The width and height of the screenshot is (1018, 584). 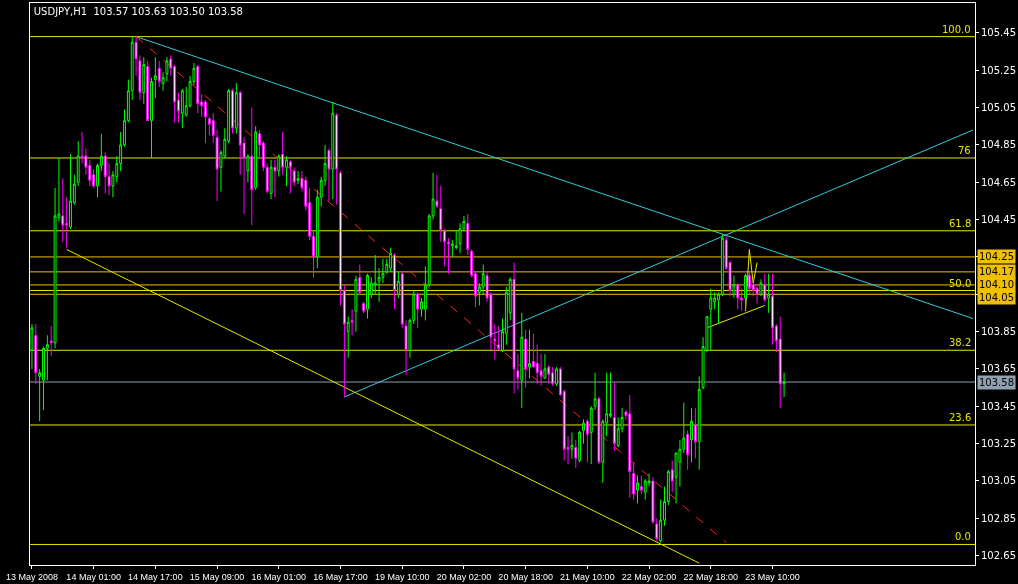 I want to click on x-tick-label: 23 May 10:00, so click(x=772, y=576).